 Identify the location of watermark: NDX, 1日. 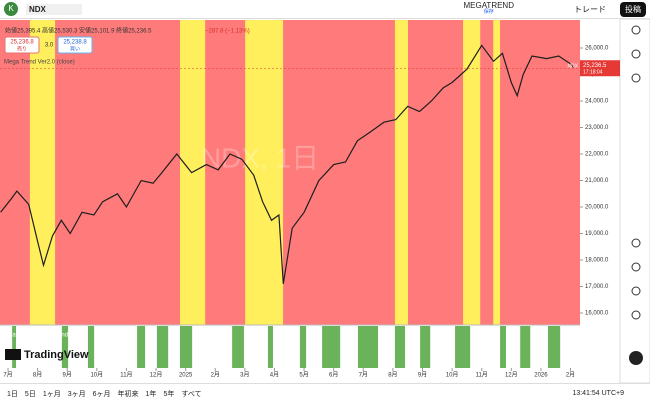
(260, 157).